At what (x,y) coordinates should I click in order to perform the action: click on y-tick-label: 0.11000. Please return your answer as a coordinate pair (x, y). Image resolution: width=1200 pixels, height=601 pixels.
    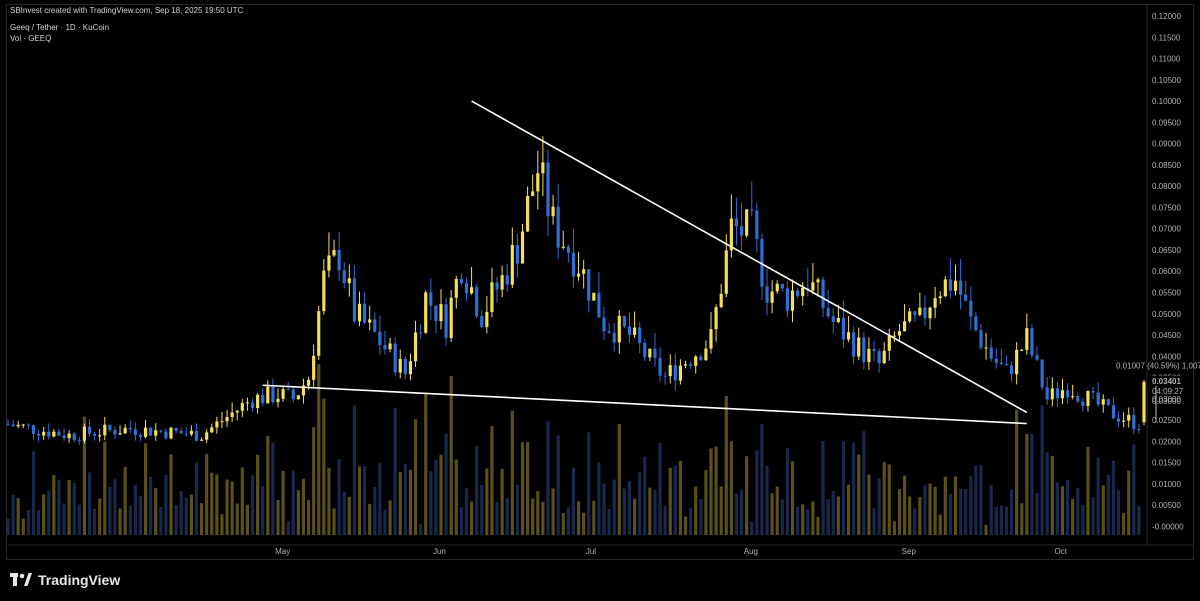
    Looking at the image, I should click on (1166, 59).